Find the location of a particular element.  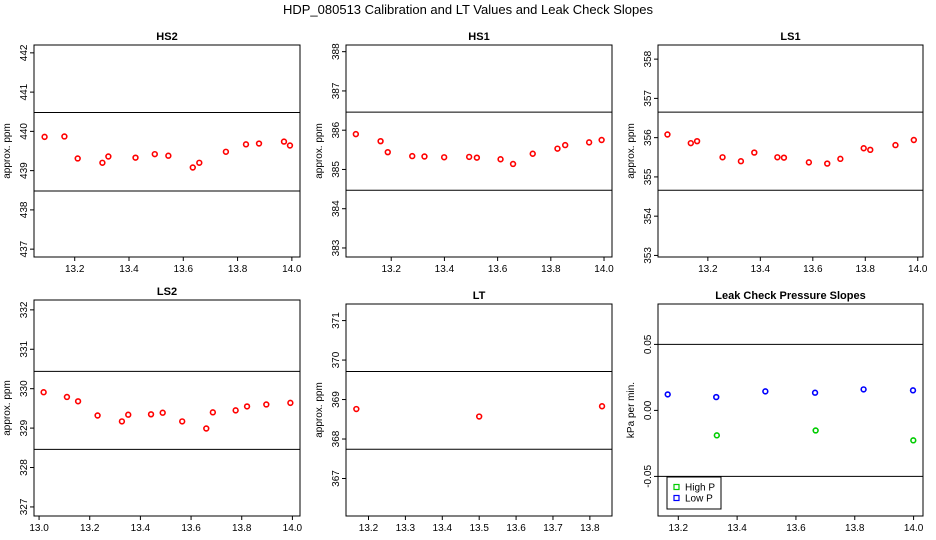

y-tick-label: 384 is located at coordinates (336, 208).